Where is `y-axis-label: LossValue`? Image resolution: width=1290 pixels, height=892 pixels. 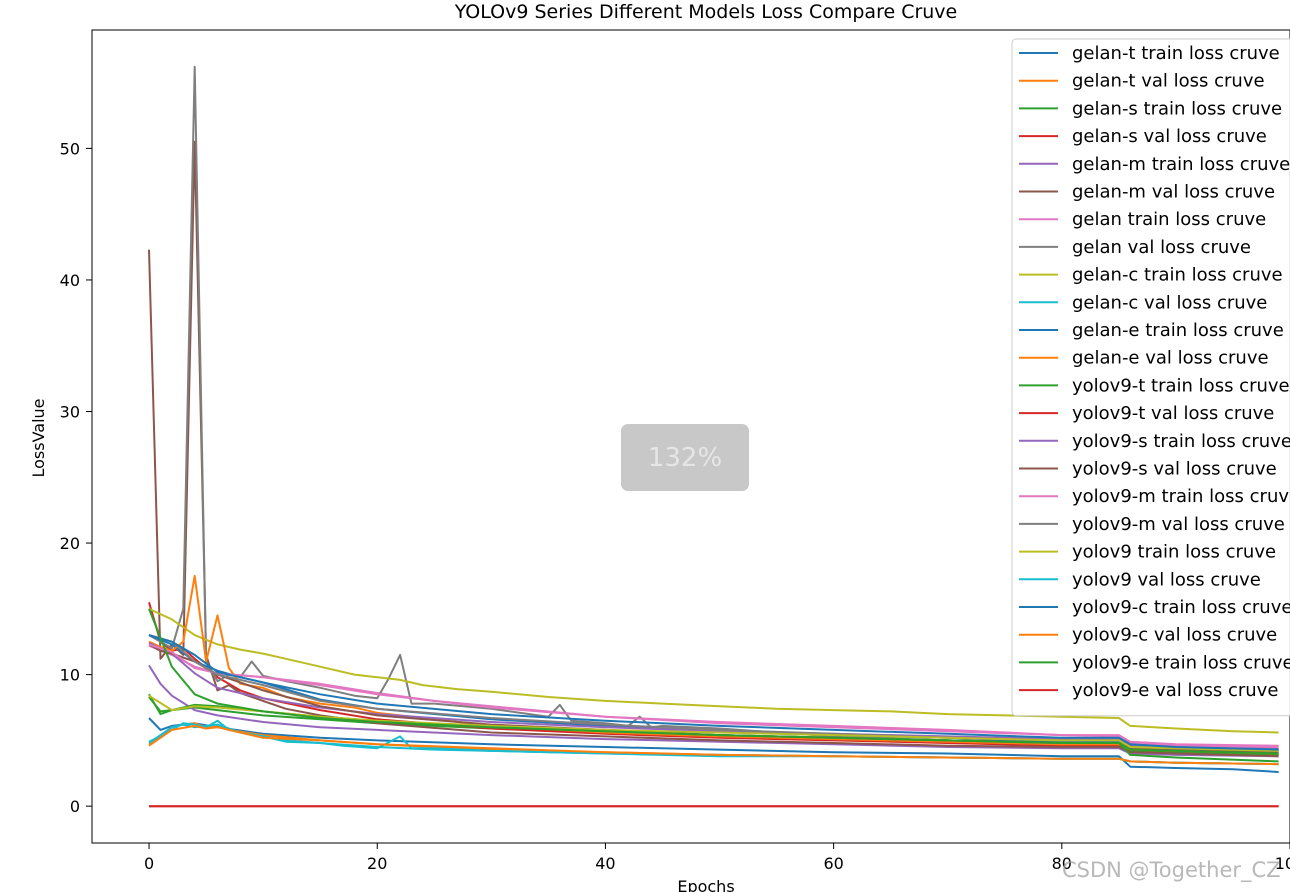 y-axis-label: LossValue is located at coordinates (38, 437).